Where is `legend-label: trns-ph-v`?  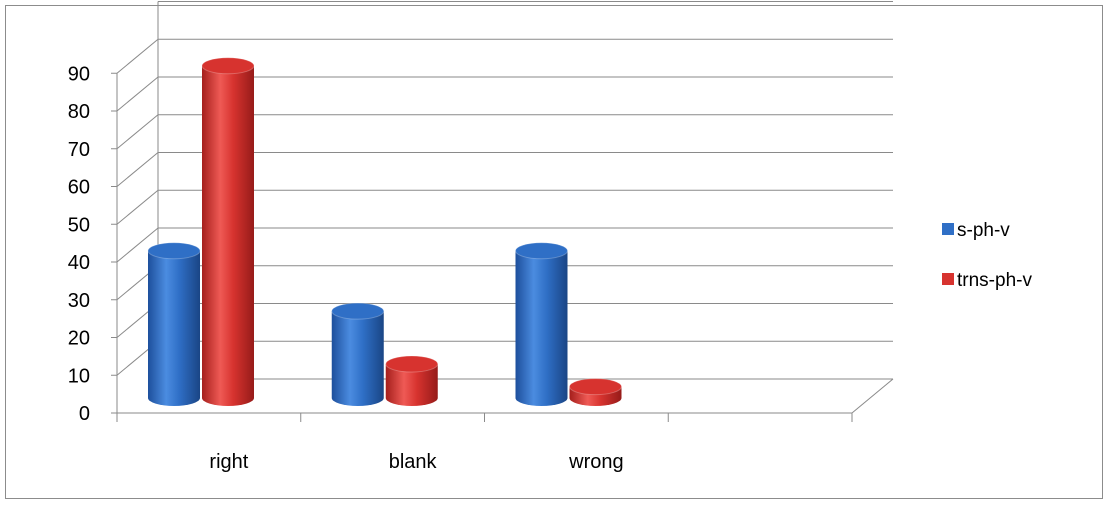
legend-label: trns-ph-v is located at coordinates (994, 280).